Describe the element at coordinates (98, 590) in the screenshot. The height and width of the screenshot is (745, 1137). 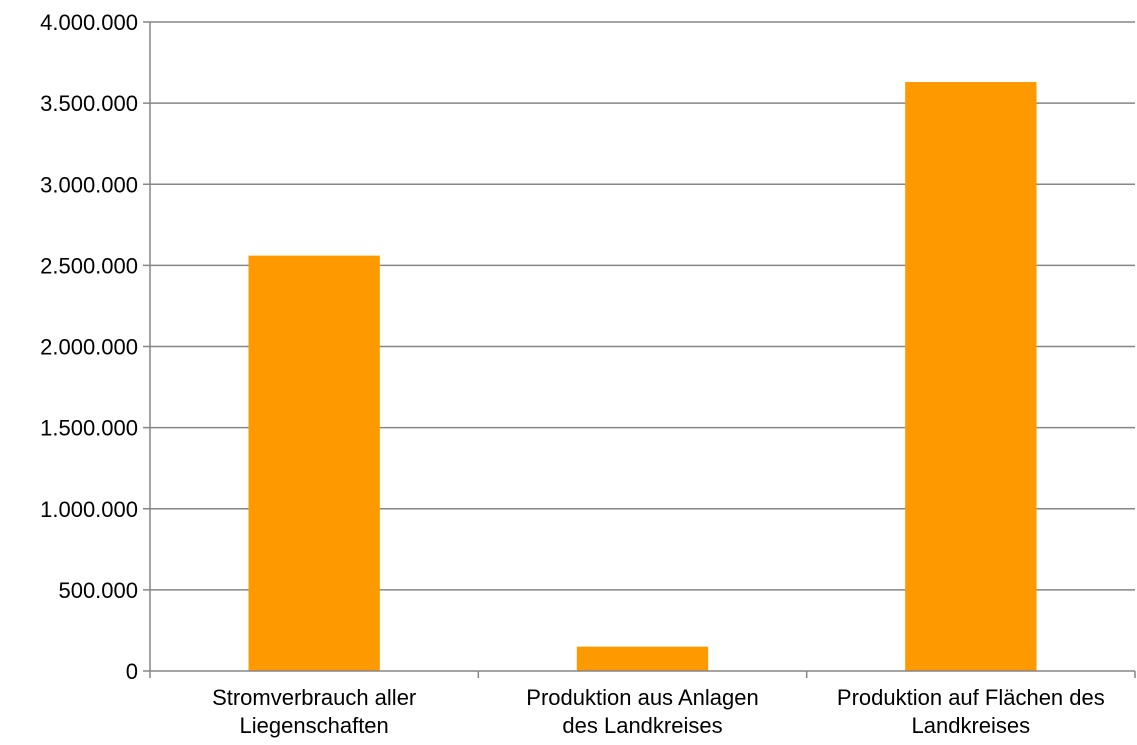
I see `y-tick-label: 500.000` at that location.